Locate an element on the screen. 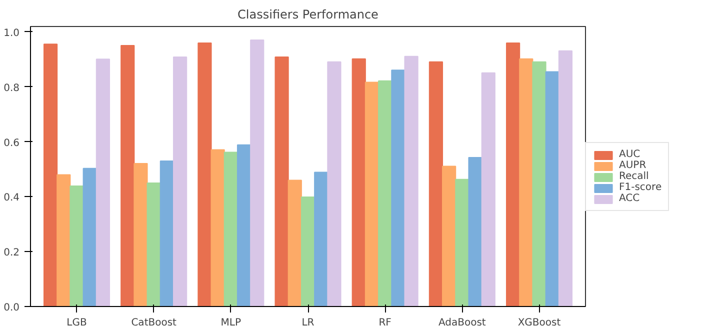 The width and height of the screenshot is (708, 334). x-tick-label: CatBoost is located at coordinates (154, 323).